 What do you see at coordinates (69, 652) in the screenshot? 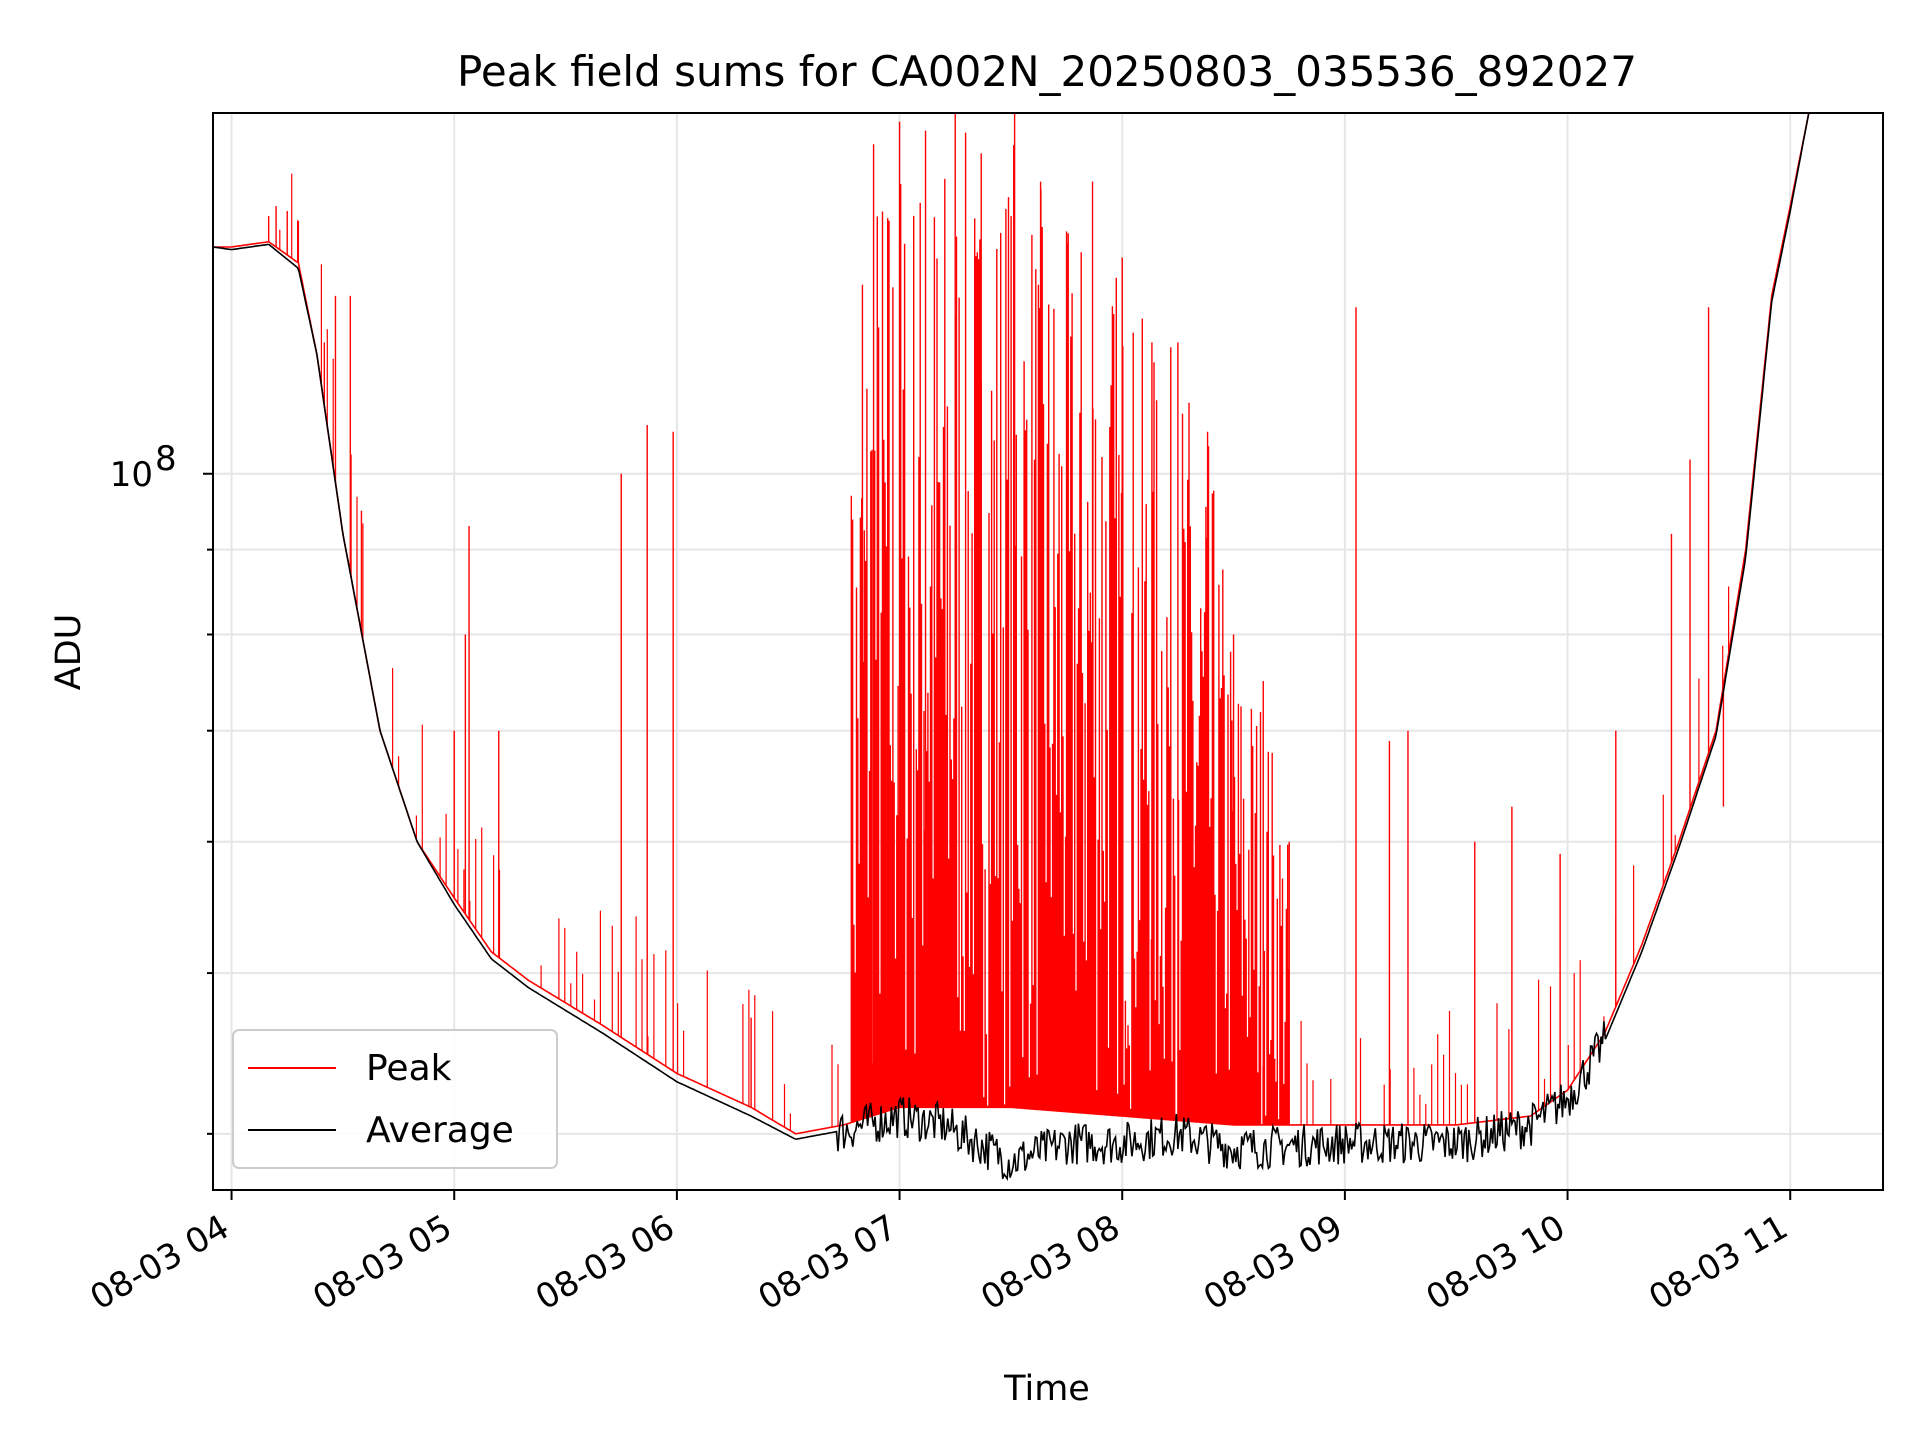
I see `y-axis-label: ADU` at bounding box center [69, 652].